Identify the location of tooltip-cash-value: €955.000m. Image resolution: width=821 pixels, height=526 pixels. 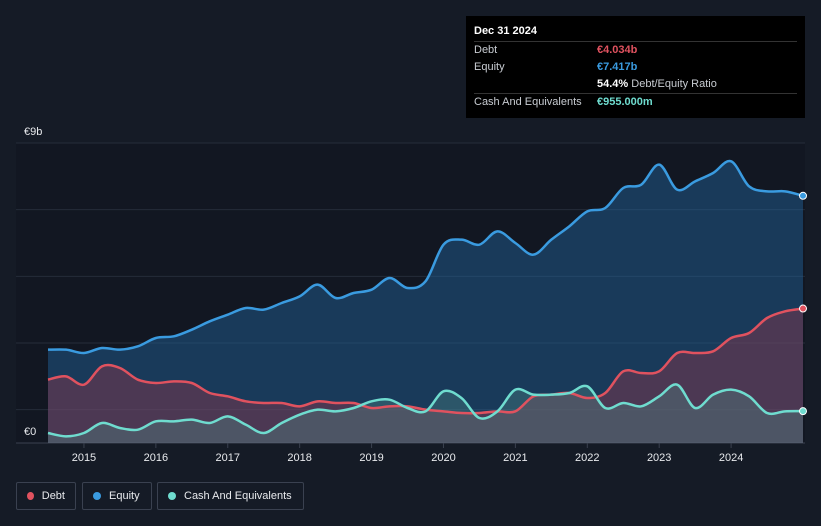
(625, 102).